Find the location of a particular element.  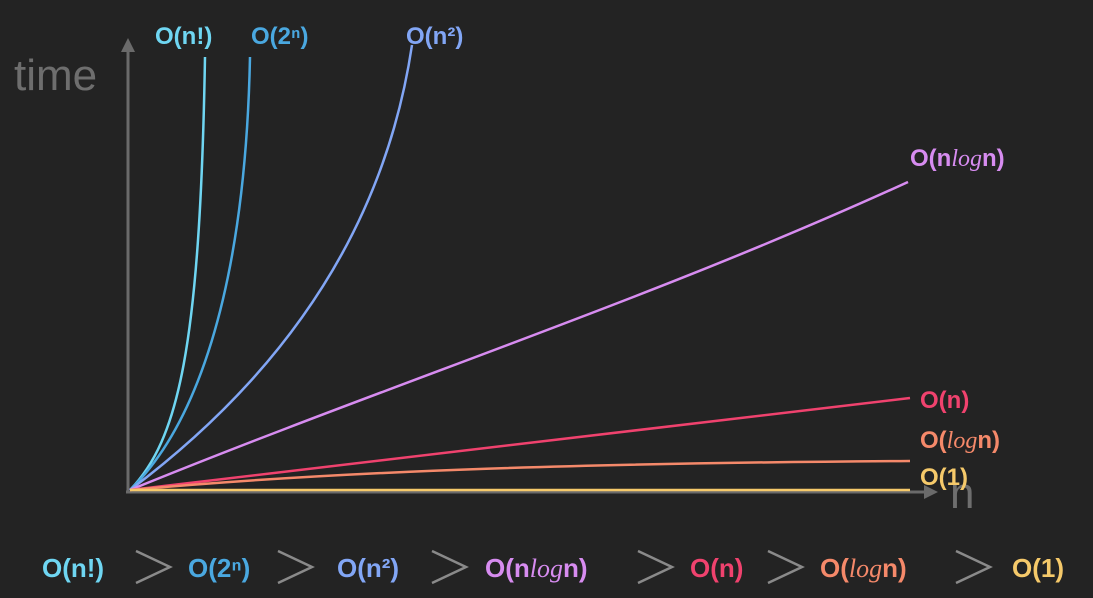

ranking-item: O(2ⁿ) is located at coordinates (219, 568).